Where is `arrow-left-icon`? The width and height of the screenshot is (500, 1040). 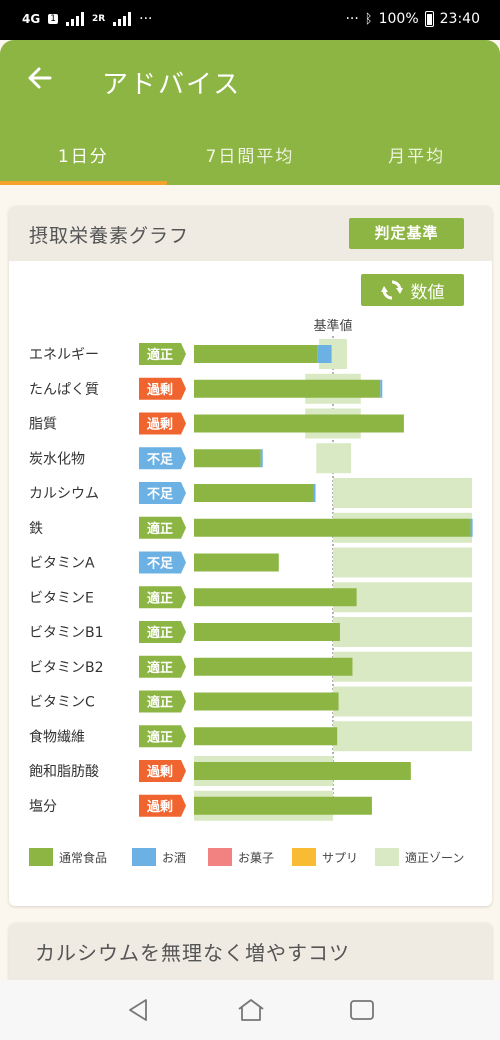 arrow-left-icon is located at coordinates (40, 78).